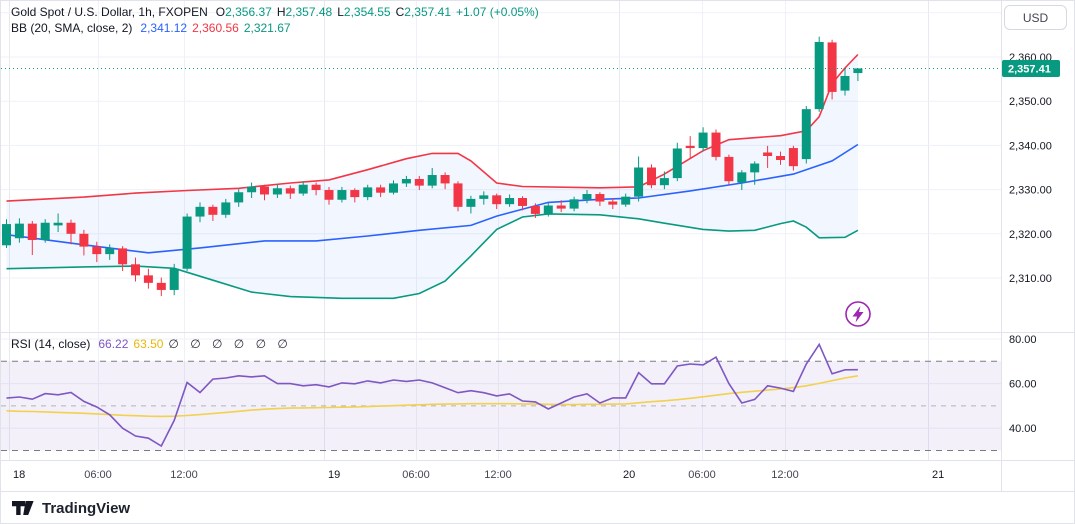 The width and height of the screenshot is (1075, 524). I want to click on bottom-bar: TradingView, so click(537, 507).